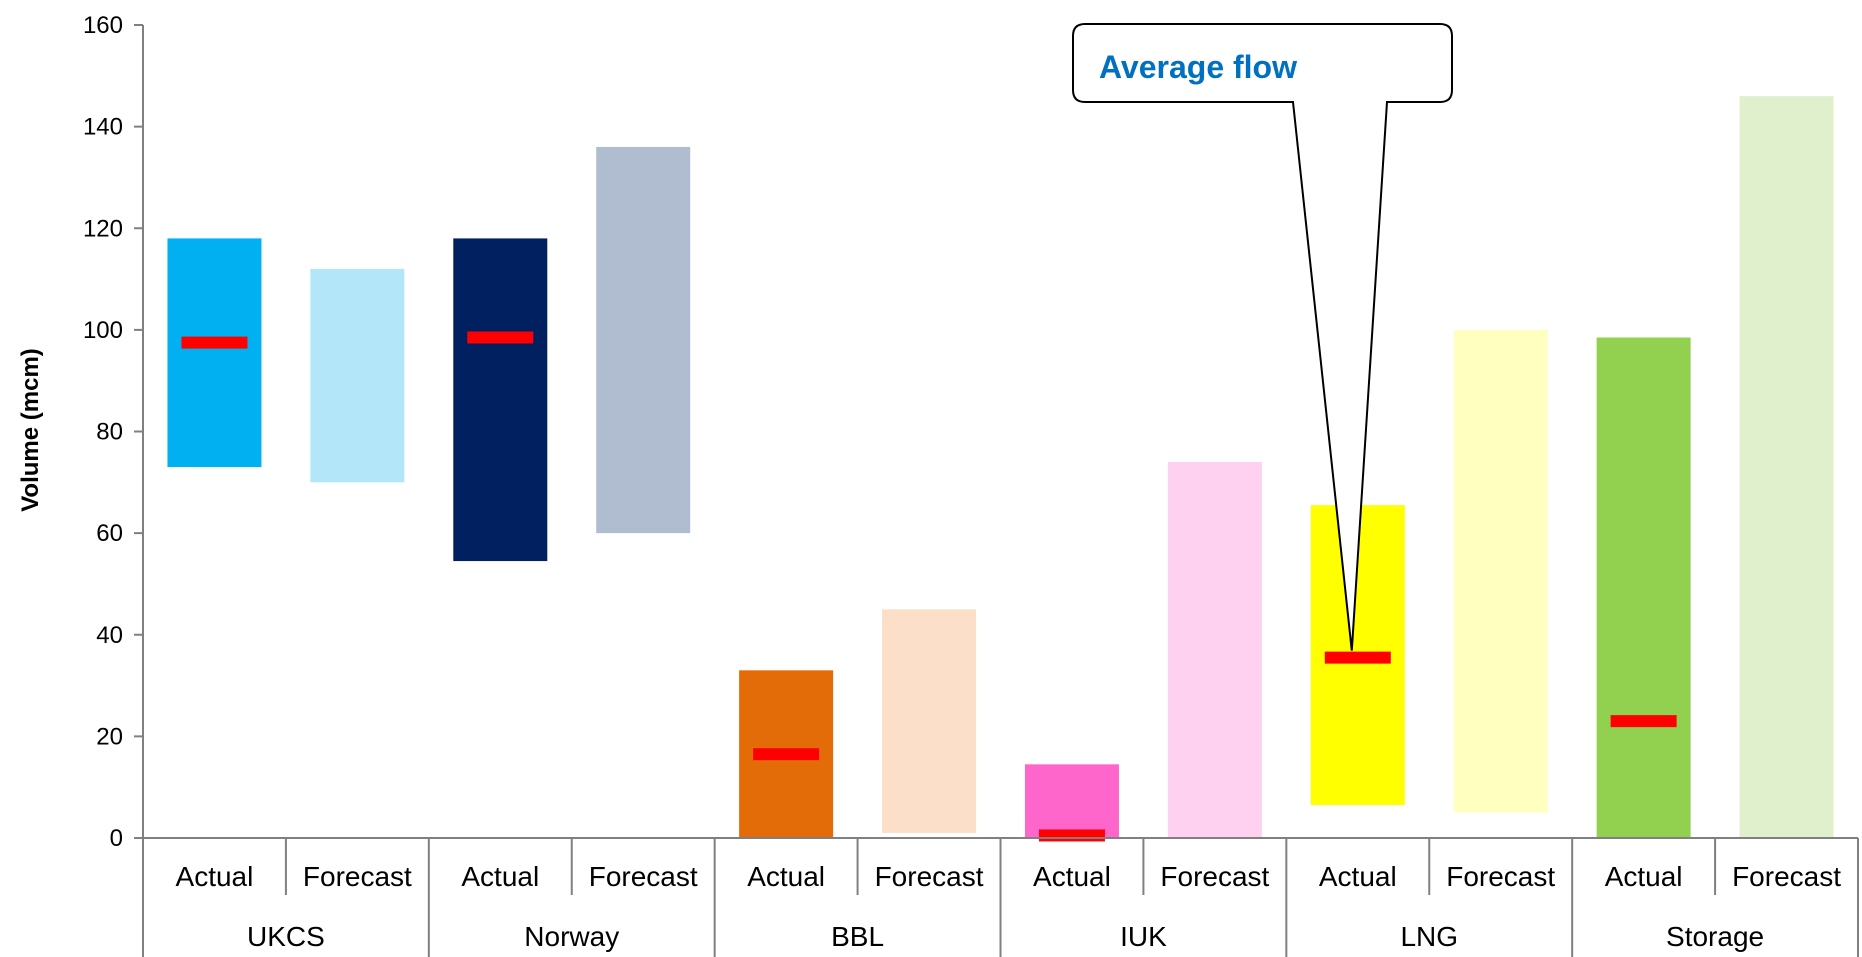 The width and height of the screenshot is (1862, 957). Describe the element at coordinates (1715, 936) in the screenshot. I see `group-label-storage: Storage` at that location.